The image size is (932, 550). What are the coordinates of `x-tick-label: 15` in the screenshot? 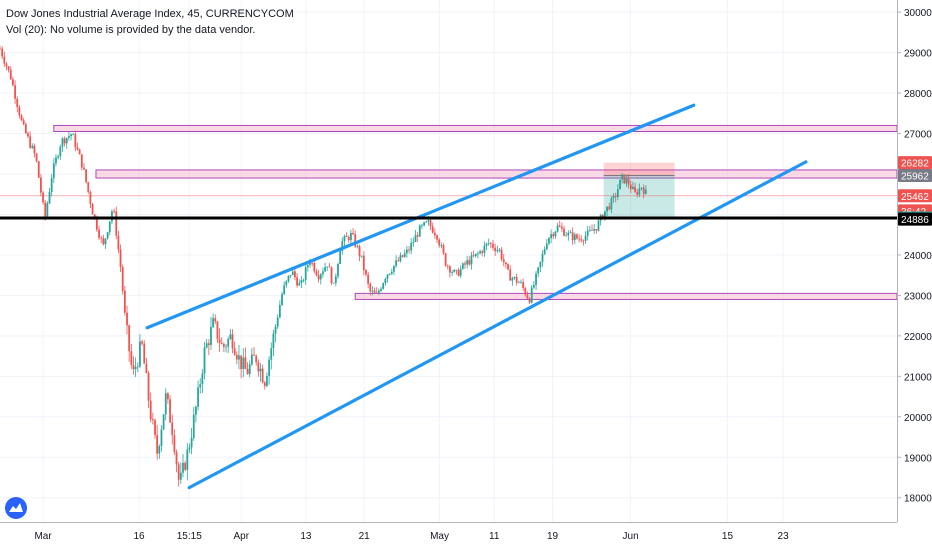 It's located at (728, 536).